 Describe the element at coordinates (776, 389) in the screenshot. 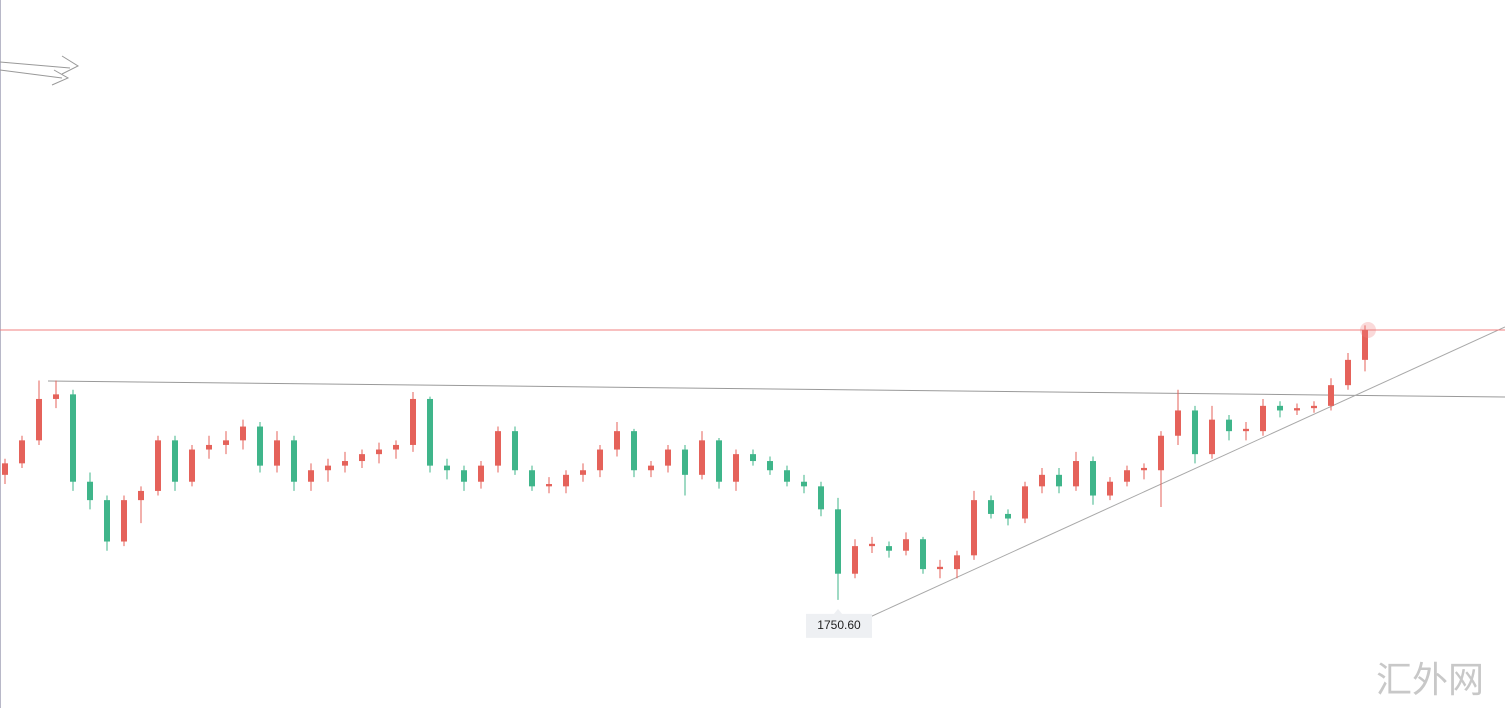

I see `trend-line` at that location.